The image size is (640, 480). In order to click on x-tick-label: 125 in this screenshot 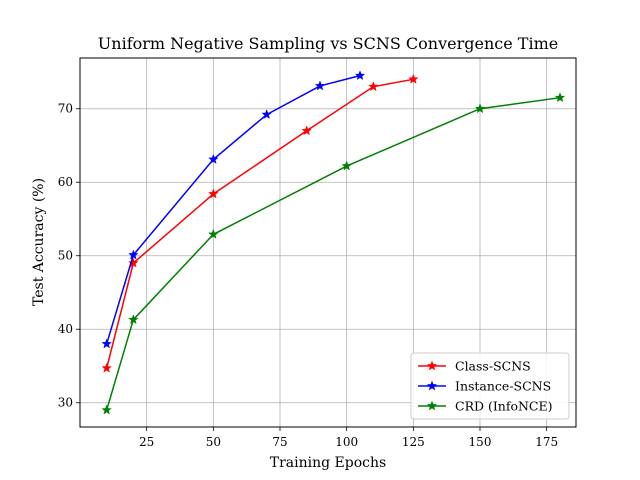, I will do `click(413, 442)`.